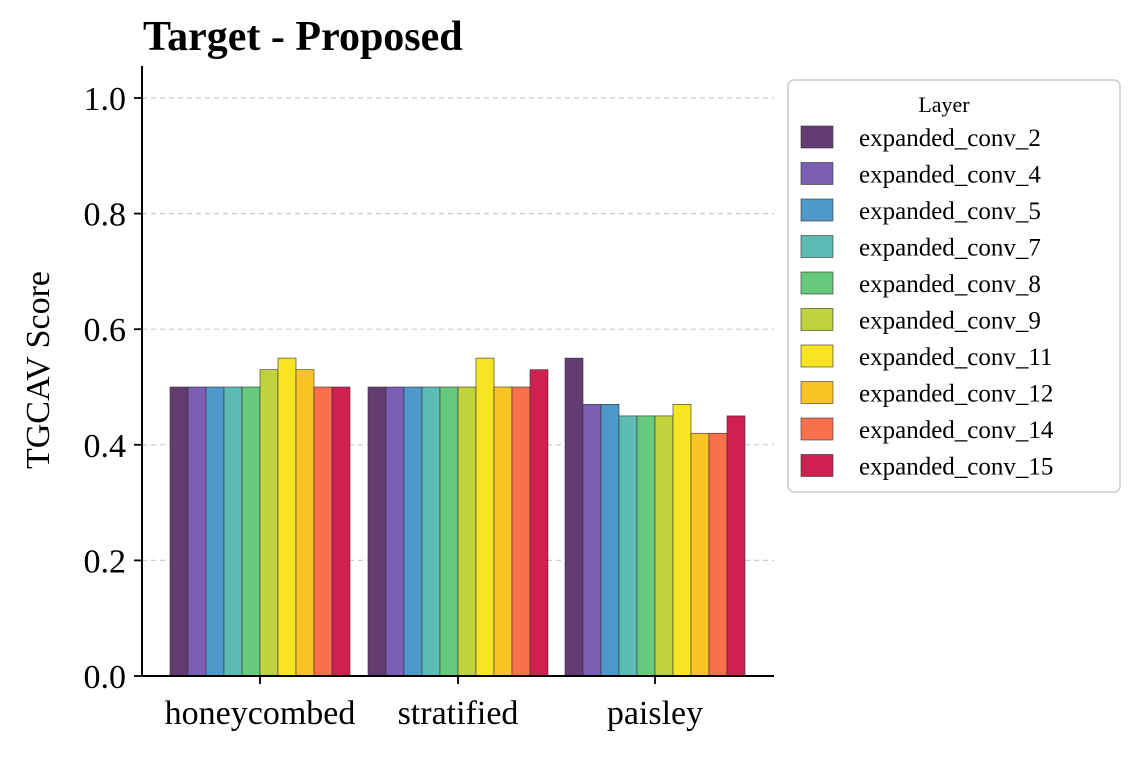 This screenshot has height=759, width=1141. What do you see at coordinates (105, 215) in the screenshot?
I see `y-tick-label: 0.8` at bounding box center [105, 215].